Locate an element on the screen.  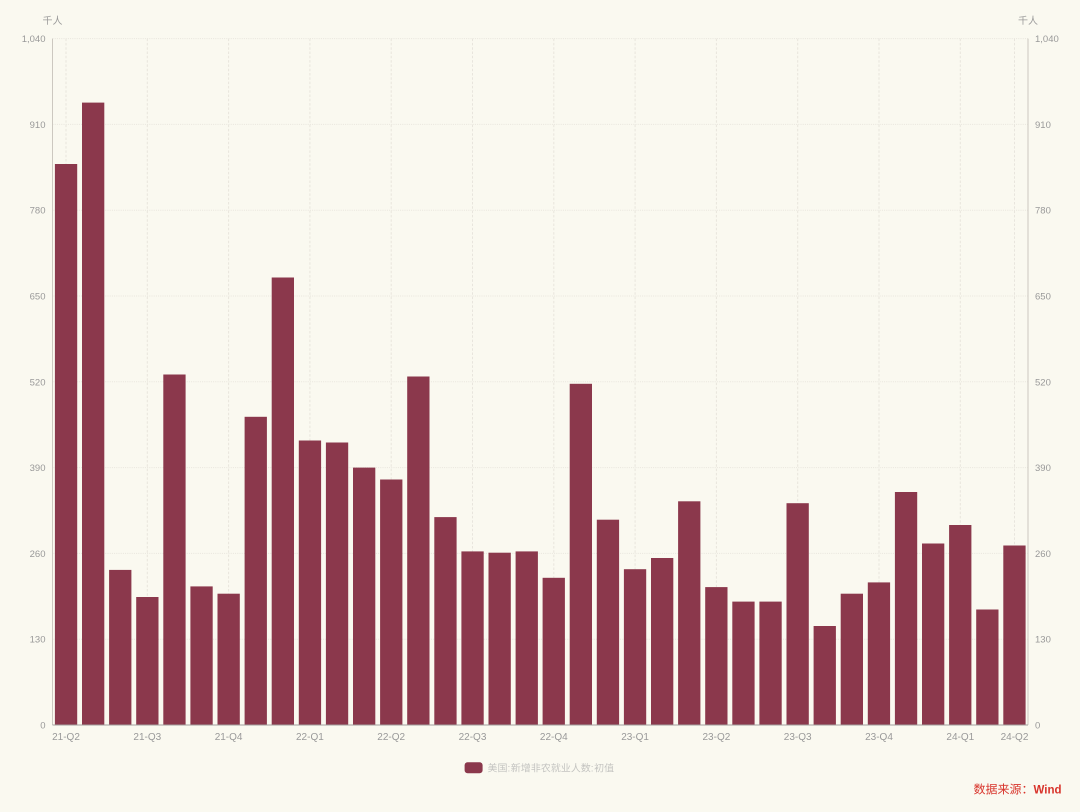
svg-text: 22-Q2 is located at coordinates (391, 737).